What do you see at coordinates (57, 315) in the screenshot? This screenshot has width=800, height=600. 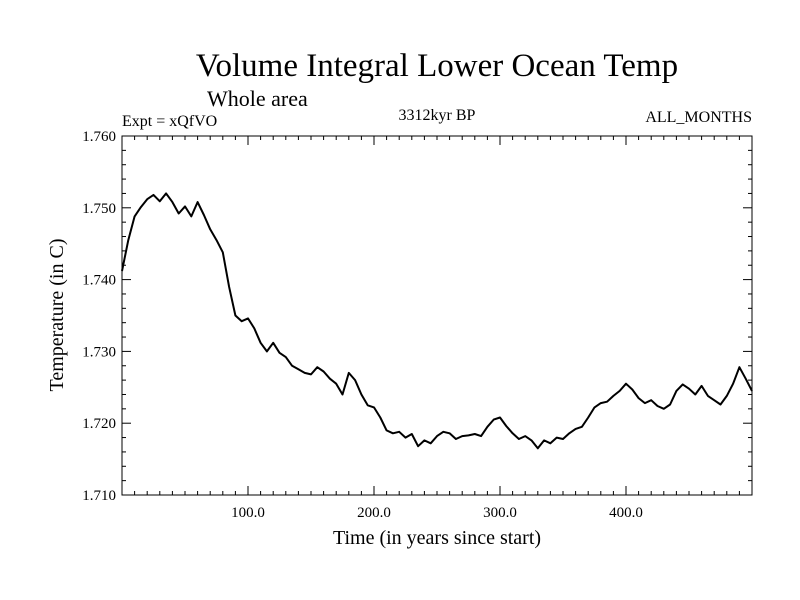 I see `y-axis-label: Temperature (in C)` at bounding box center [57, 315].